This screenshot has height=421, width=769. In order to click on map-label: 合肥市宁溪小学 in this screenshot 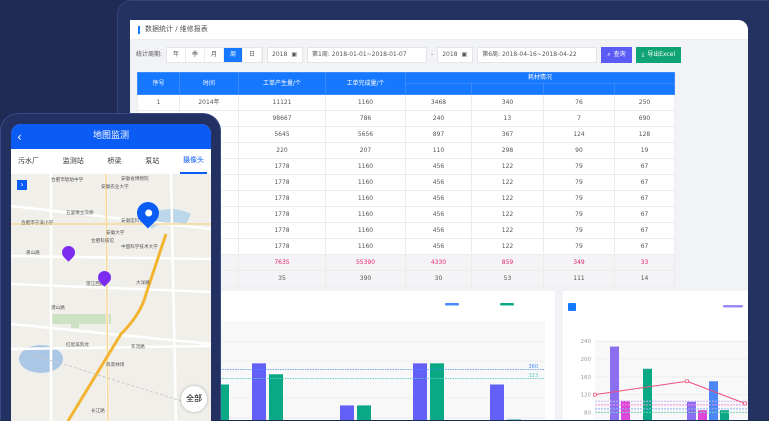, I will do `click(37, 224)`.